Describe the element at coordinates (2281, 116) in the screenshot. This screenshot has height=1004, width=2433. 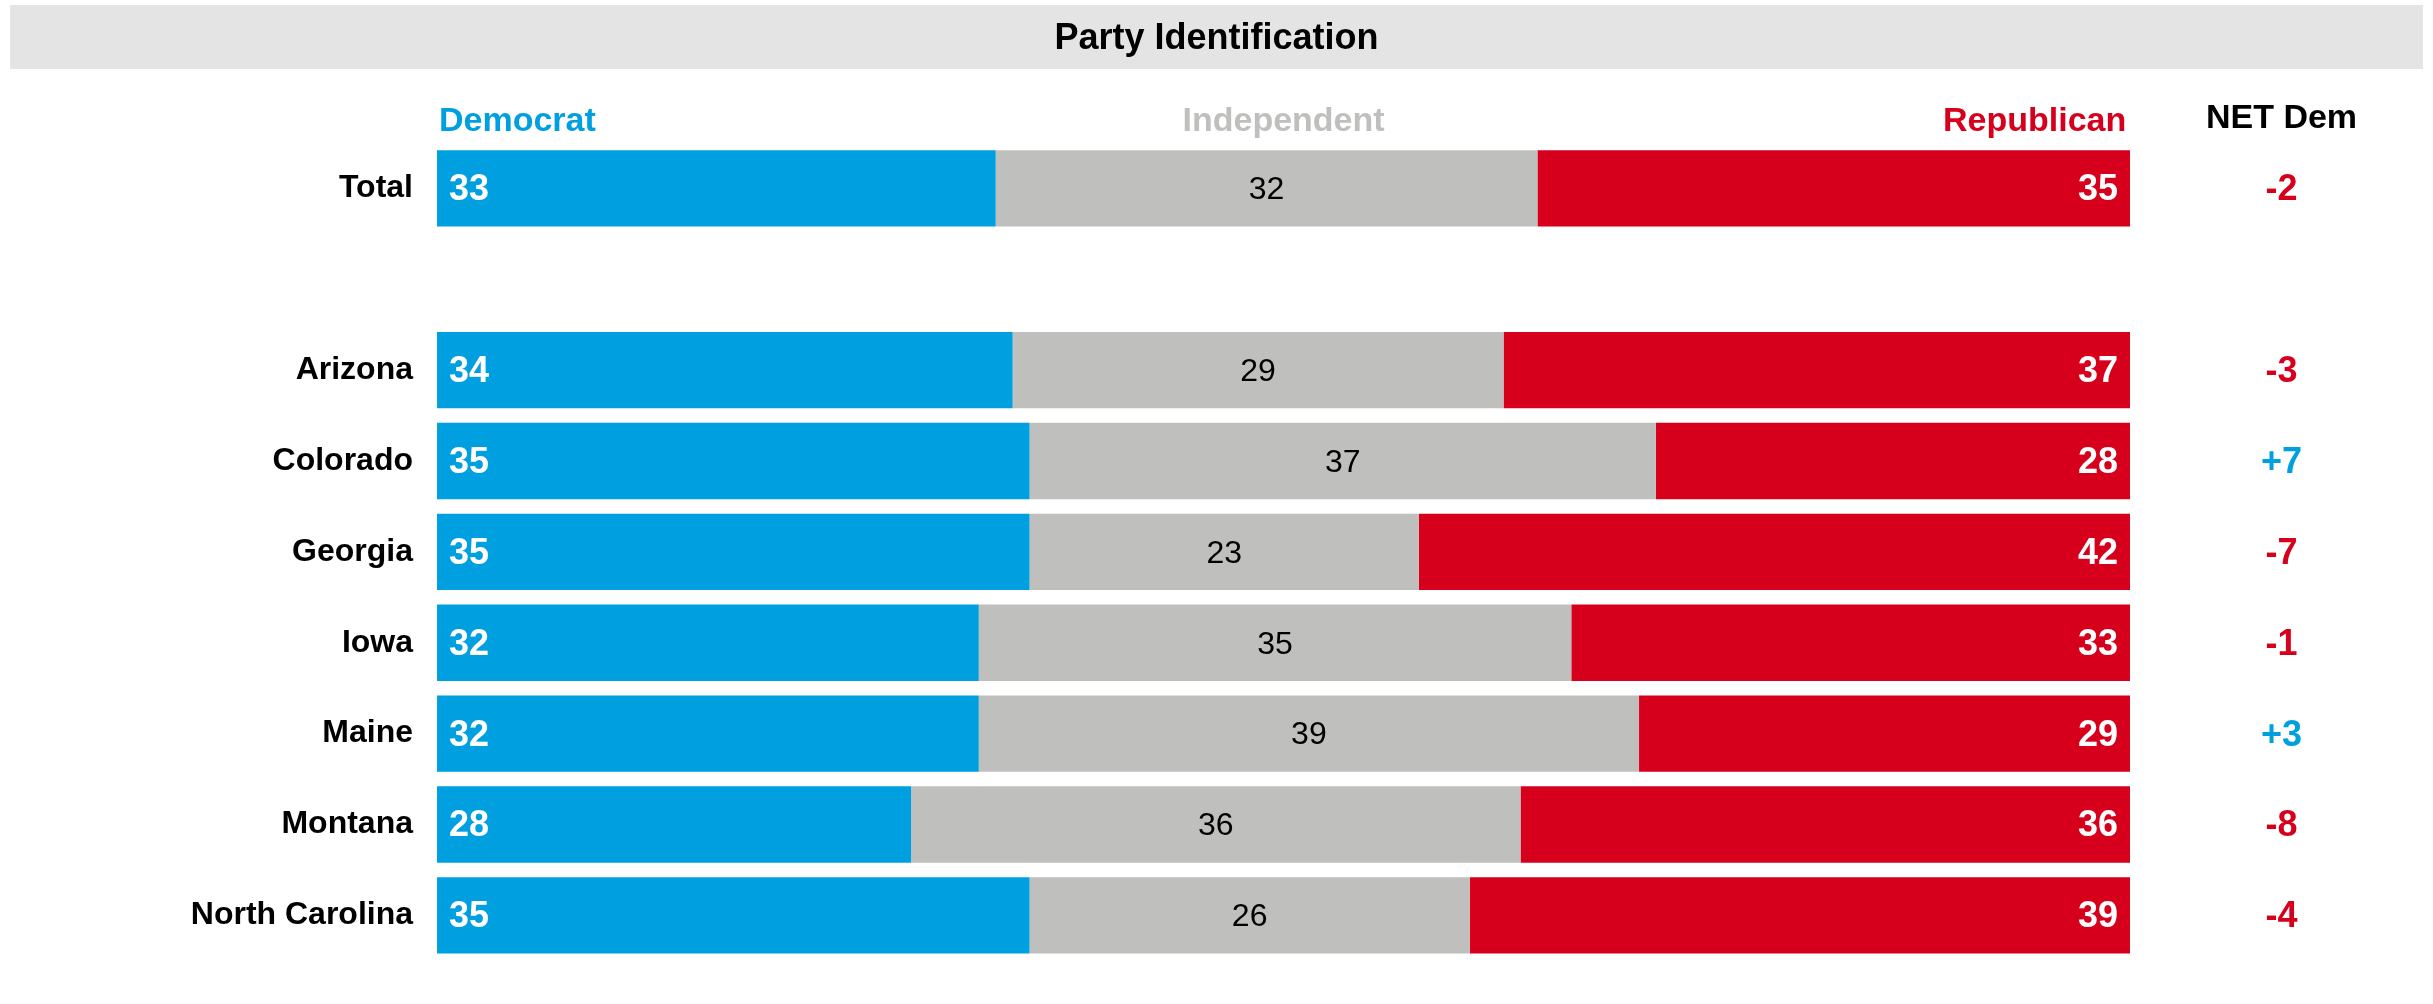
I see `text: NET Dem` at that location.